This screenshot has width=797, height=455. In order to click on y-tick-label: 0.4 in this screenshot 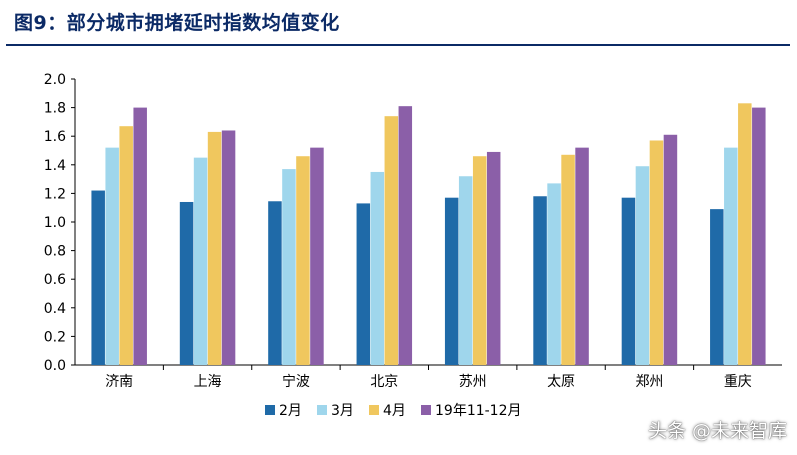, I will do `click(55, 309)`.